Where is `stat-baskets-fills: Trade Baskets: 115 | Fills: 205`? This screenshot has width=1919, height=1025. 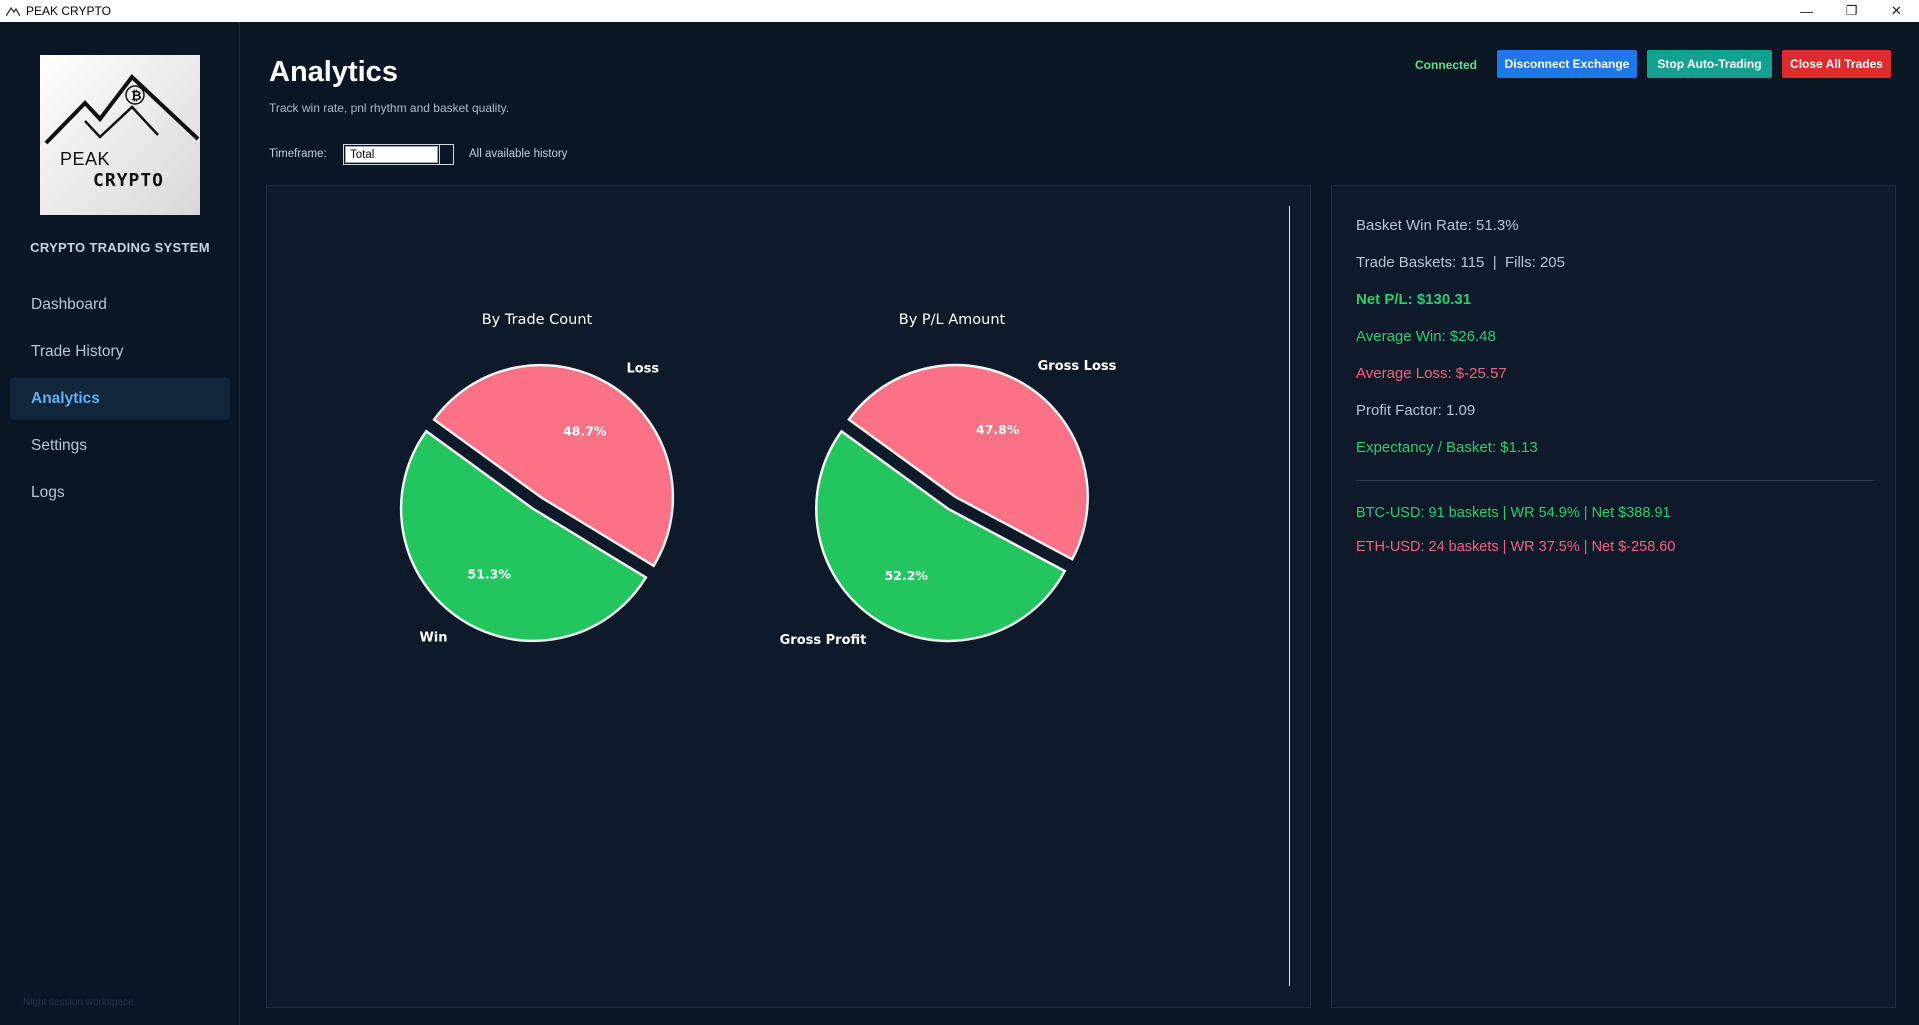 stat-baskets-fills: Trade Baskets: 115 | Fills: 205 is located at coordinates (1460, 262).